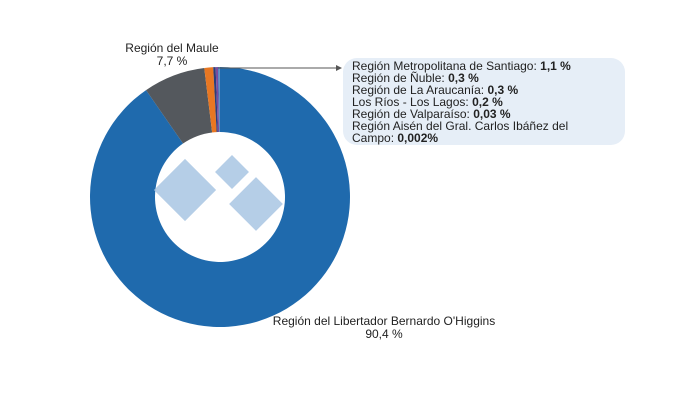 The height and width of the screenshot is (400, 700). I want to click on callout-name: Región Metropolitana de Santiago, so click(446, 66).